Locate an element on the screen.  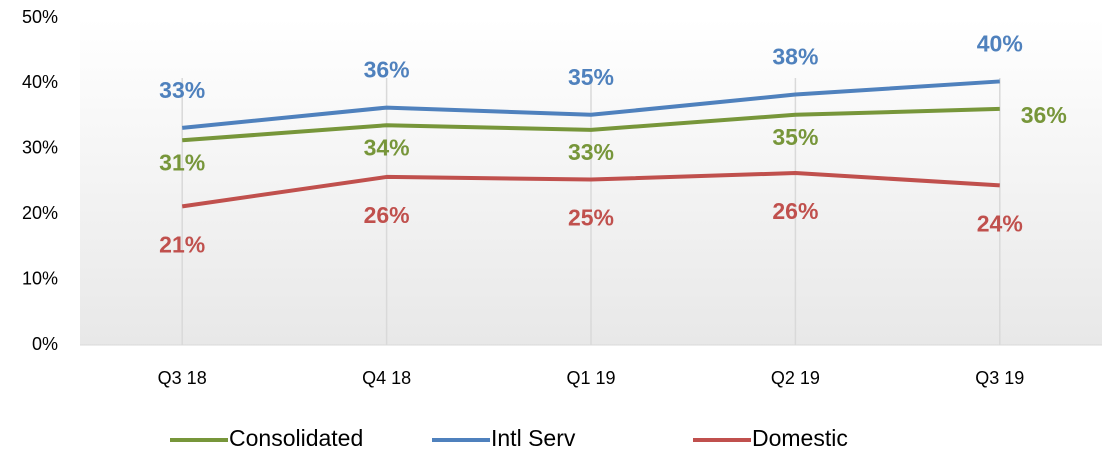
y-tick-label: 20% is located at coordinates (40, 213).